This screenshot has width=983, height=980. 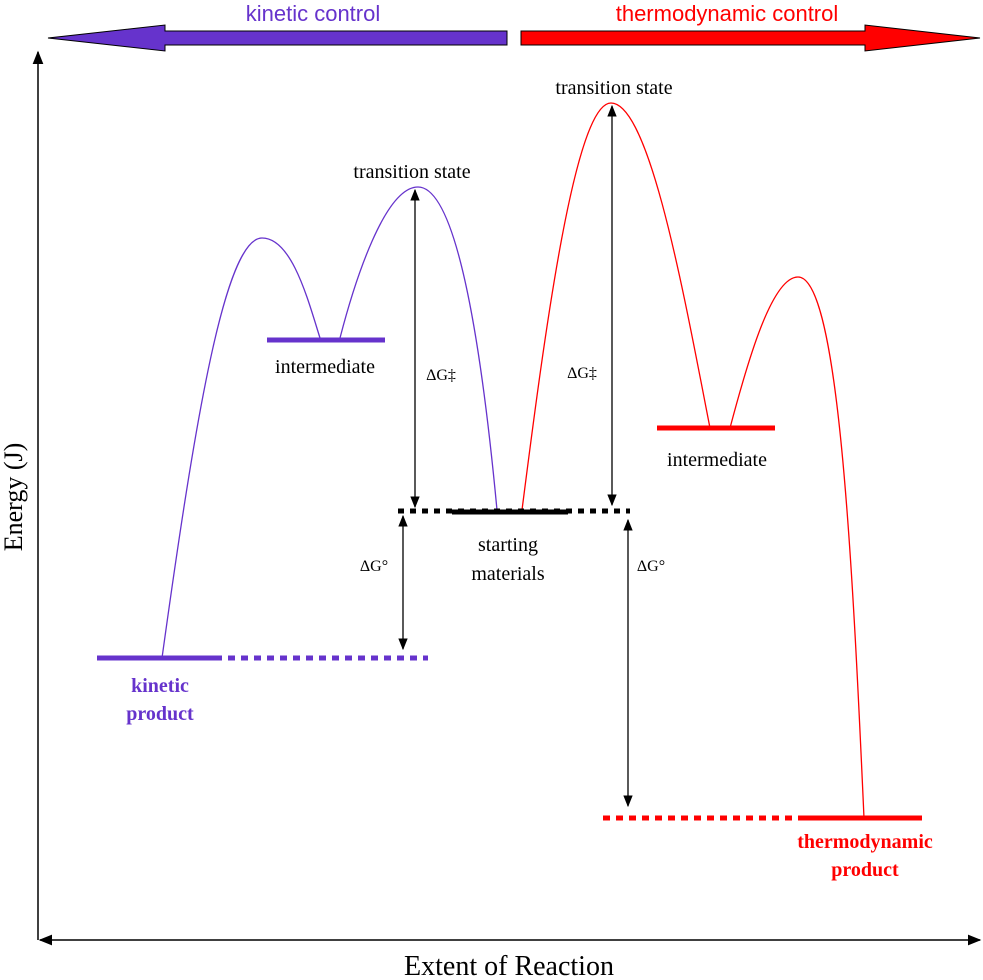 What do you see at coordinates (508, 545) in the screenshot?
I see `state-label: starting` at bounding box center [508, 545].